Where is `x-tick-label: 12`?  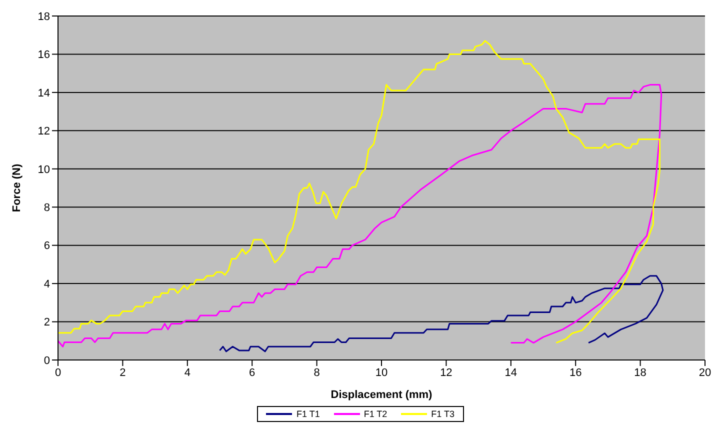
x-tick-label: 12 is located at coordinates (446, 372).